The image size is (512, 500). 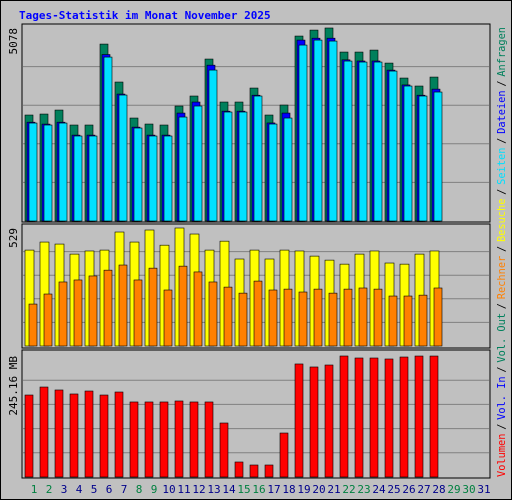 I want to click on x-tick-label: 31, so click(x=483, y=489).